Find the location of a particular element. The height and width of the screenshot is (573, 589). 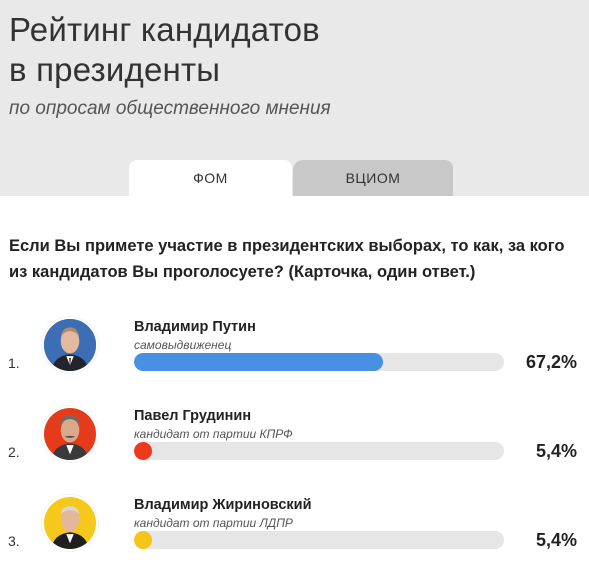

tab-fom: ФОМ is located at coordinates (210, 178).